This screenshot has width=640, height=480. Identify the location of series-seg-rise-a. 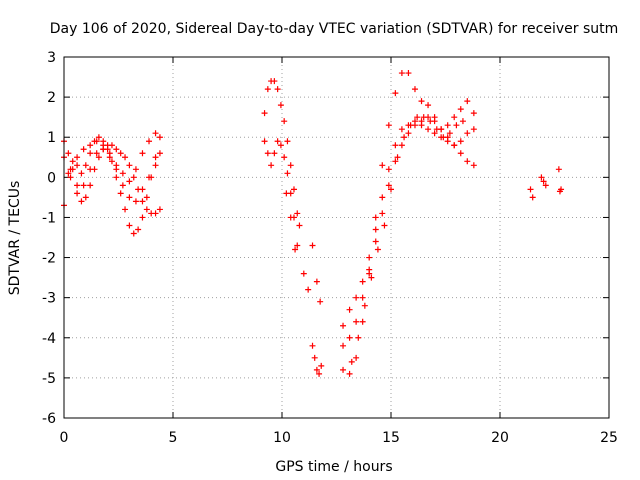
(408, 223).